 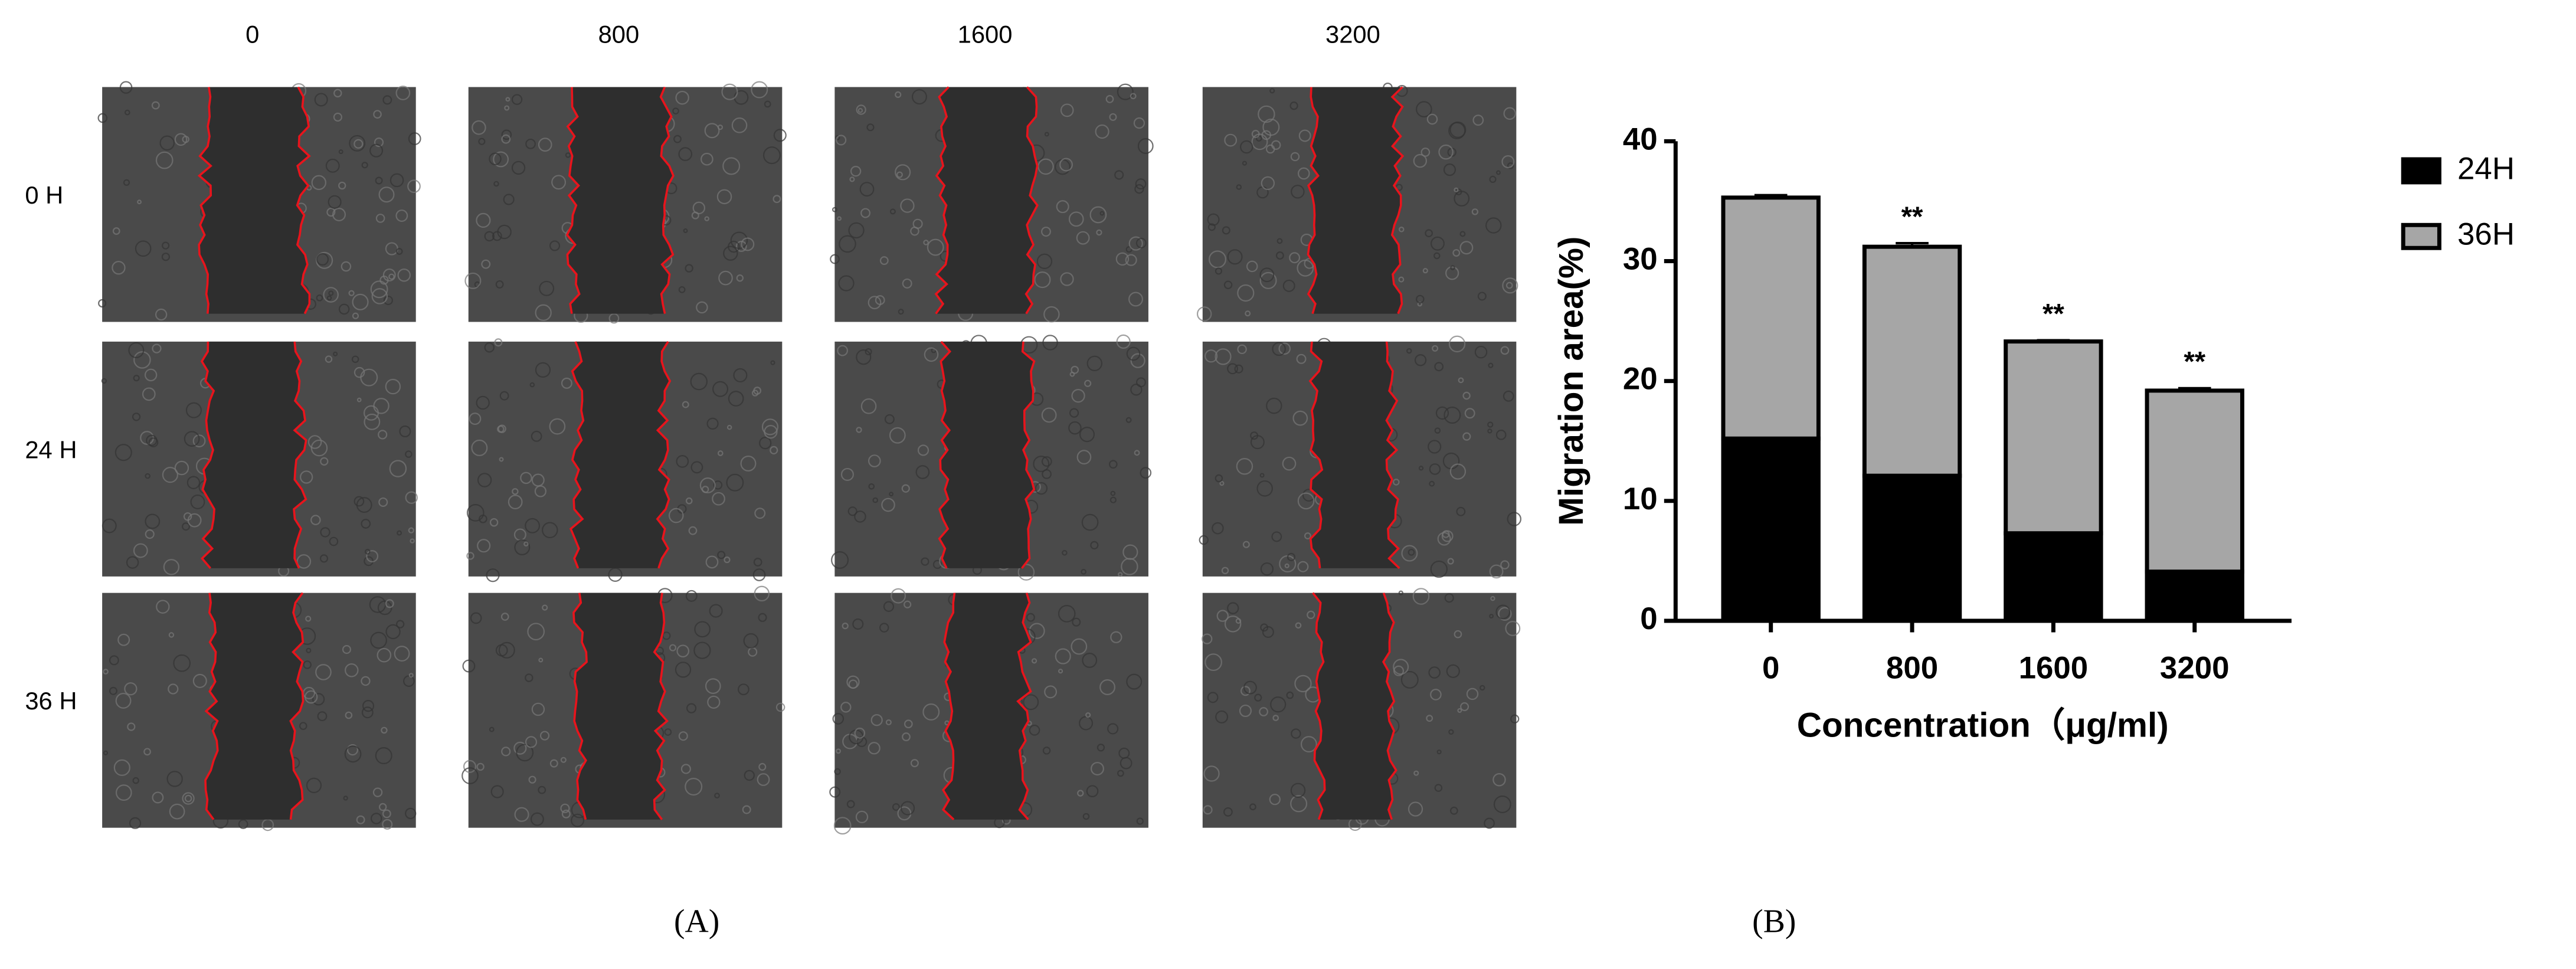 What do you see at coordinates (51, 449) in the screenshot?
I see `row-label: 24 H` at bounding box center [51, 449].